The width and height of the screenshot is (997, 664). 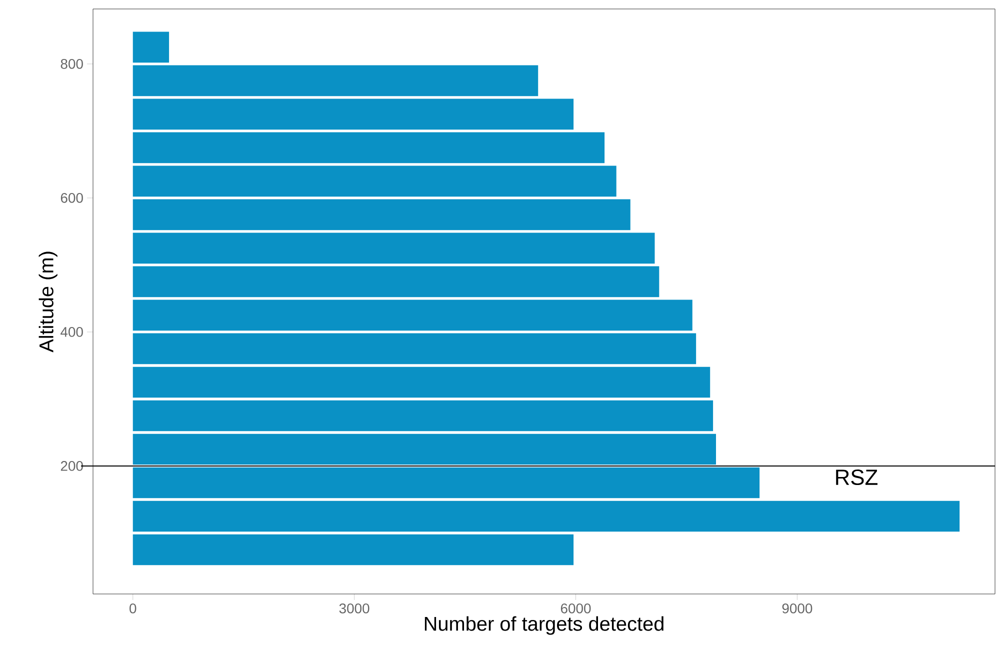 I want to click on x-tick-label: 3000, so click(x=354, y=608).